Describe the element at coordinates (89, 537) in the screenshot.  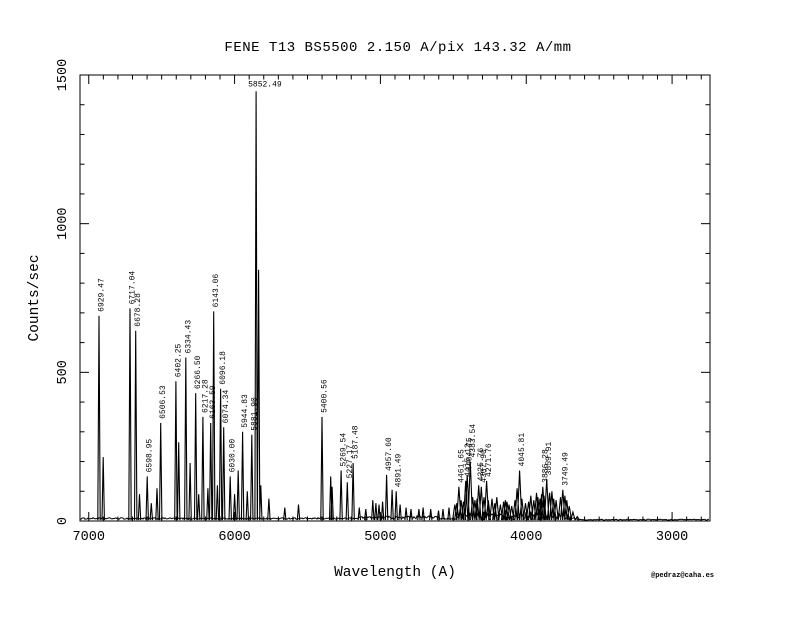
I see `x-tick-label: 7000` at that location.